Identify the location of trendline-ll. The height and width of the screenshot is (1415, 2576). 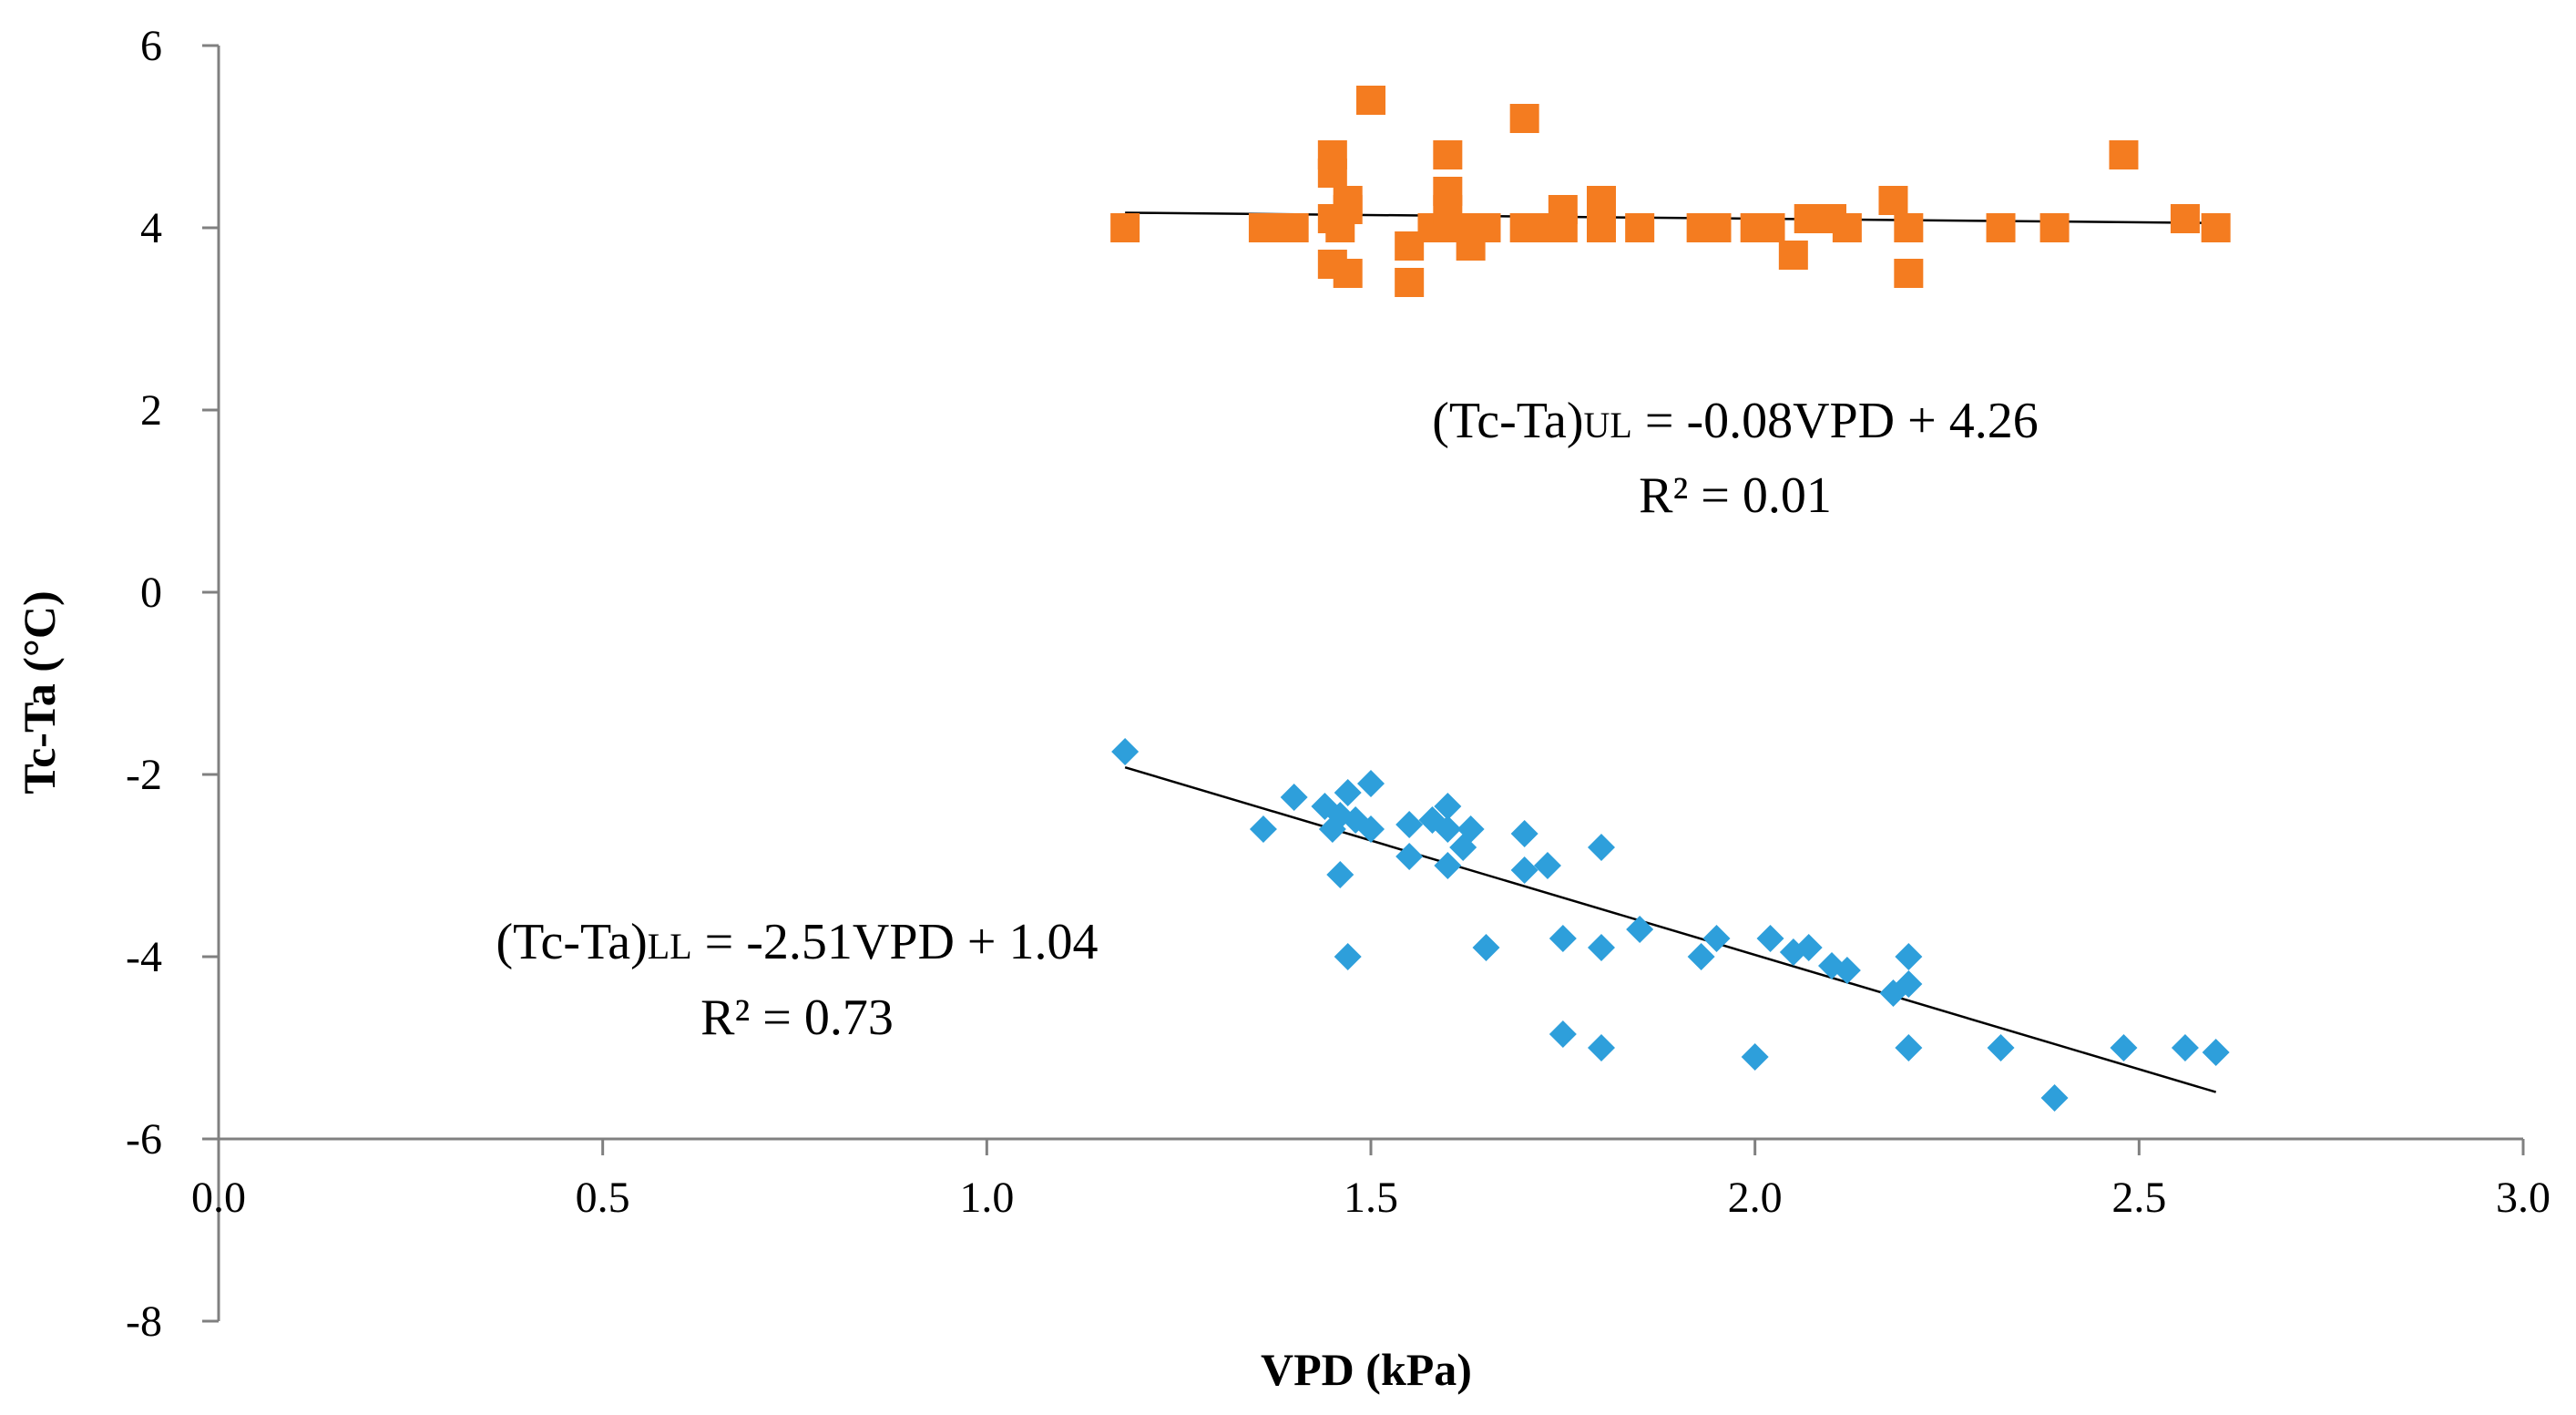
(1670, 929).